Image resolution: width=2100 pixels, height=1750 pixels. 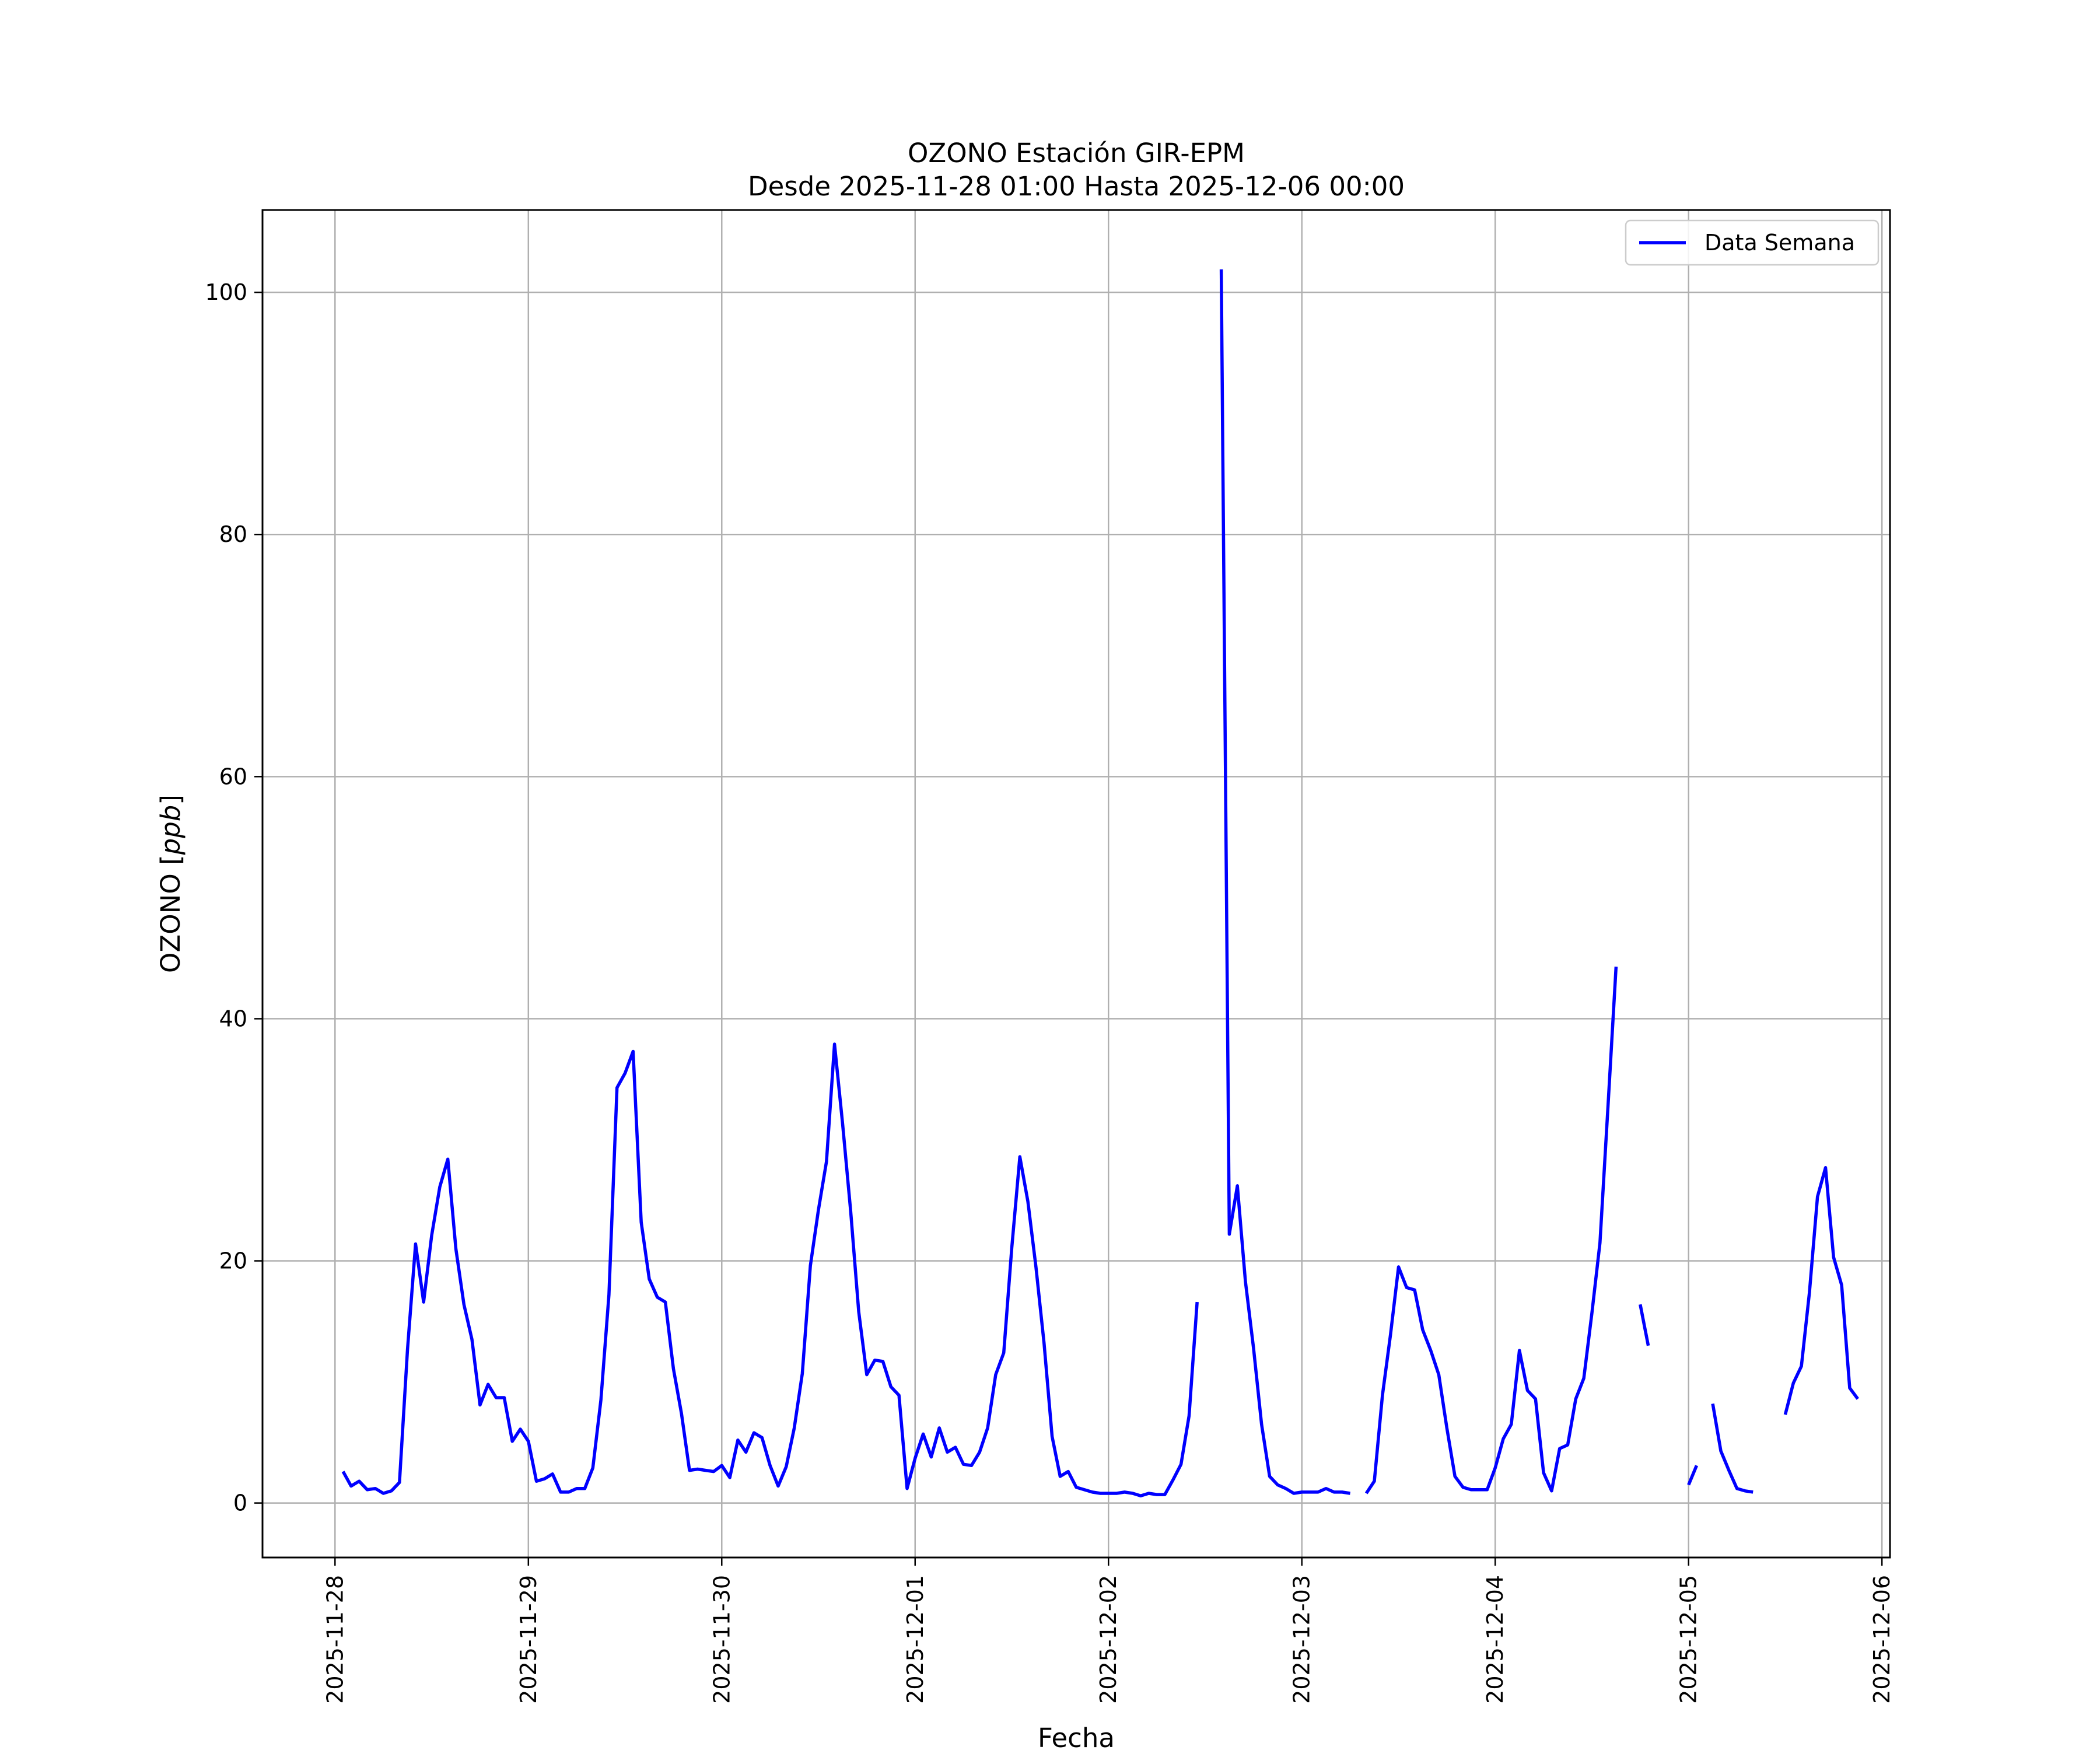 What do you see at coordinates (233, 534) in the screenshot?
I see `y-tick-label-80: 80` at bounding box center [233, 534].